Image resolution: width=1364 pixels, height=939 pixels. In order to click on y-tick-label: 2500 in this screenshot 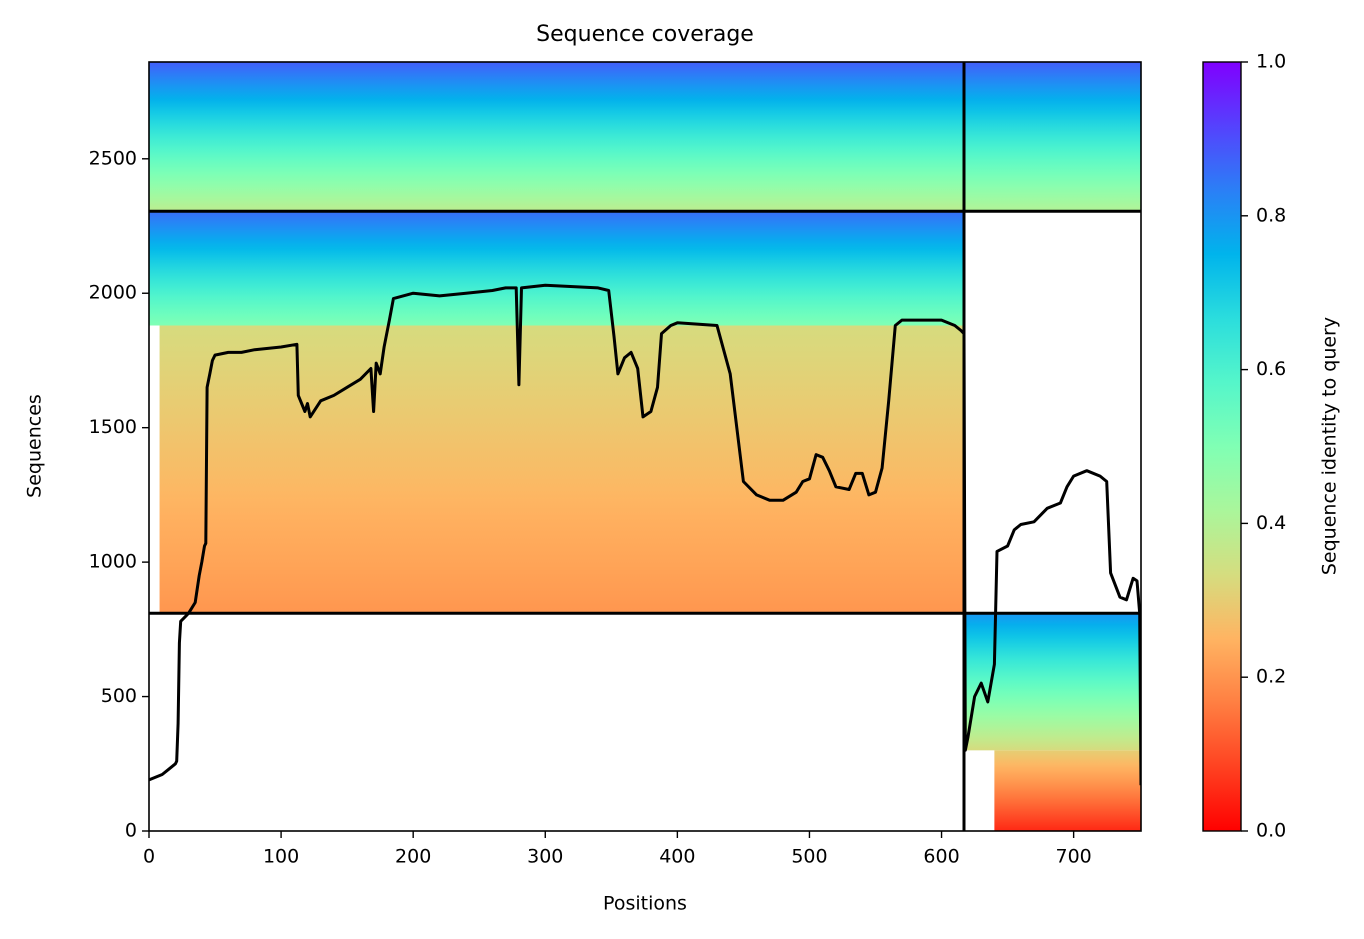, I will do `click(113, 158)`.